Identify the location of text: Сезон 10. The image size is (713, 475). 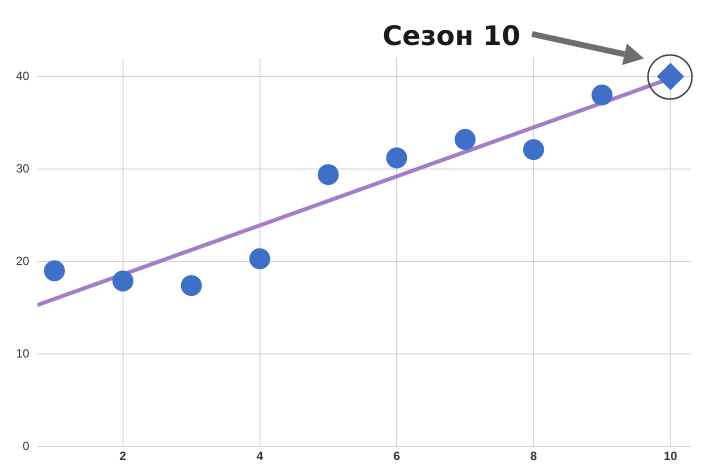
(451, 36).